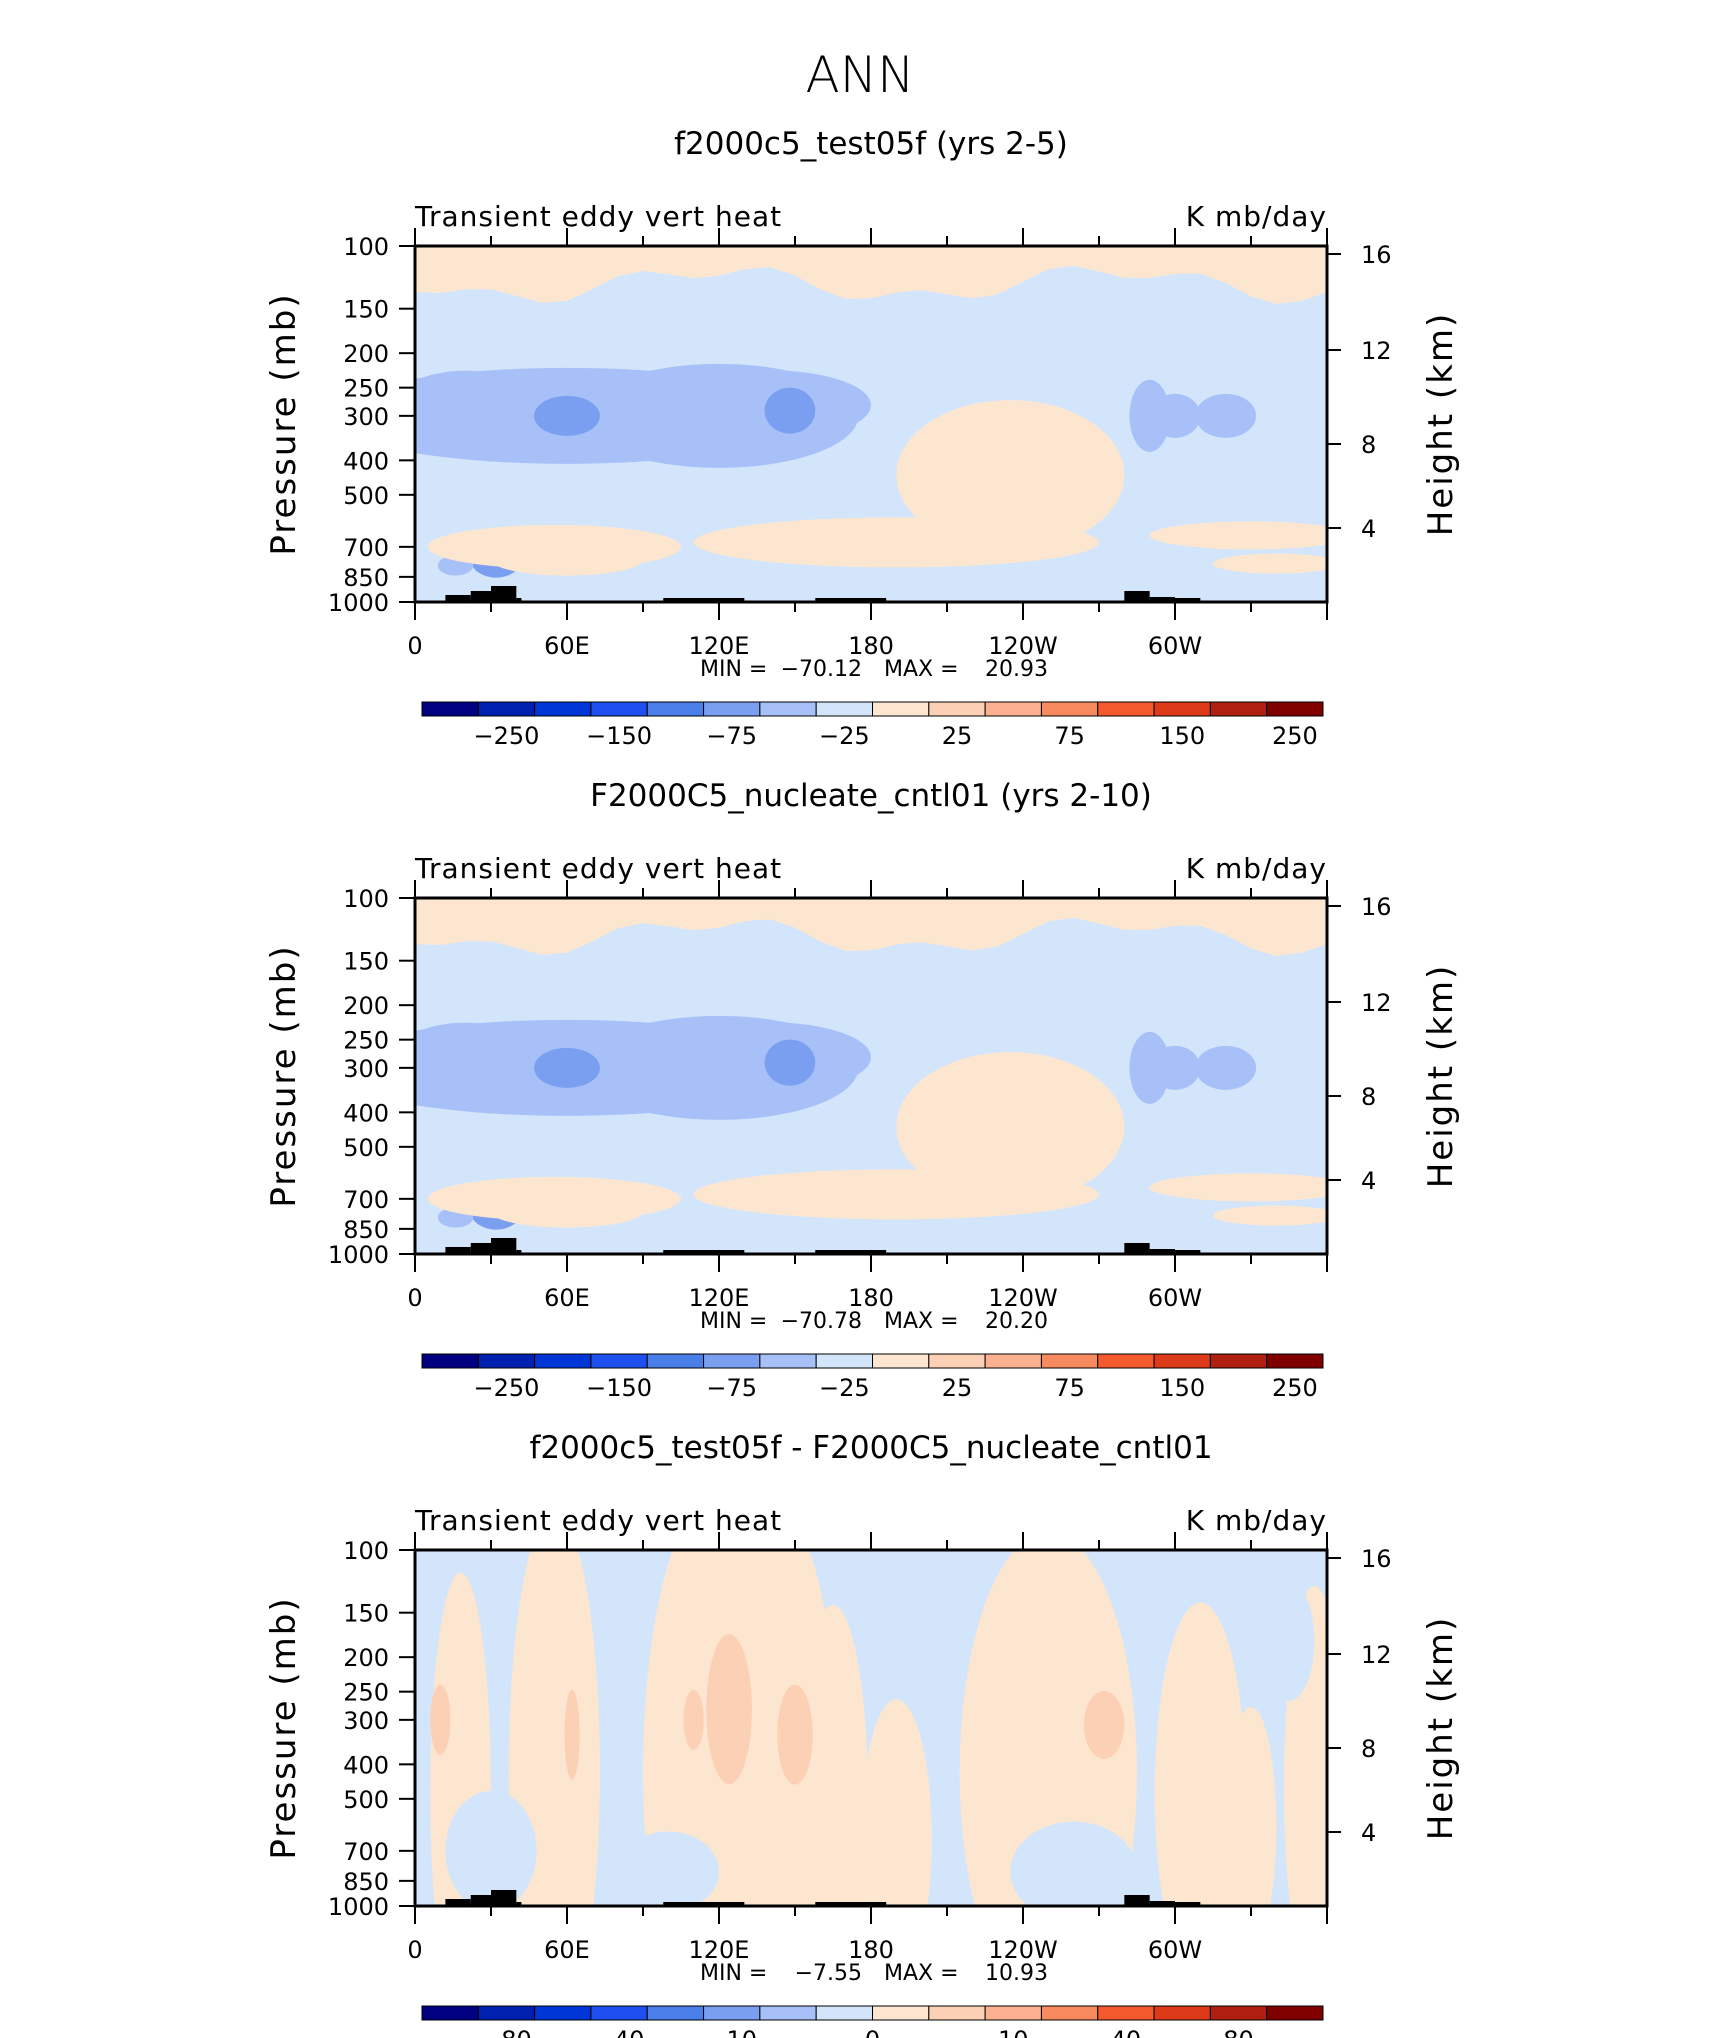 This screenshot has height=2038, width=1710. Describe the element at coordinates (1182, 736) in the screenshot. I see `colorbar-label: 150` at that location.